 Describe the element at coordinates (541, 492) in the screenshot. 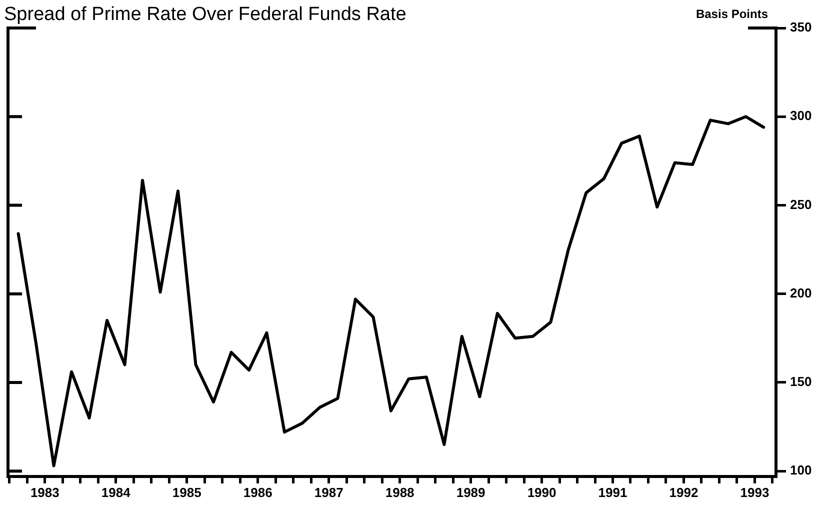

I see `x-tick-label: 1990` at that location.